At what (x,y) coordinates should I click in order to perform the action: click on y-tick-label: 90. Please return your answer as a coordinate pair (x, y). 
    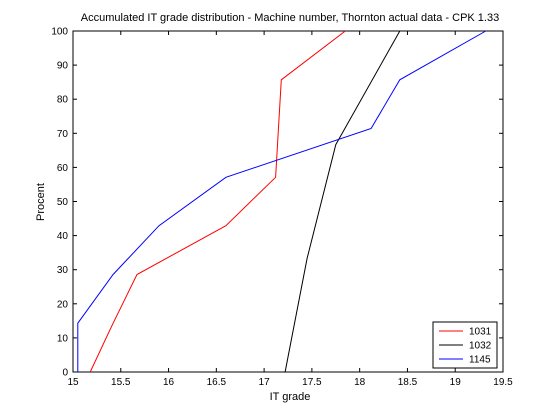
    Looking at the image, I should click on (63, 66).